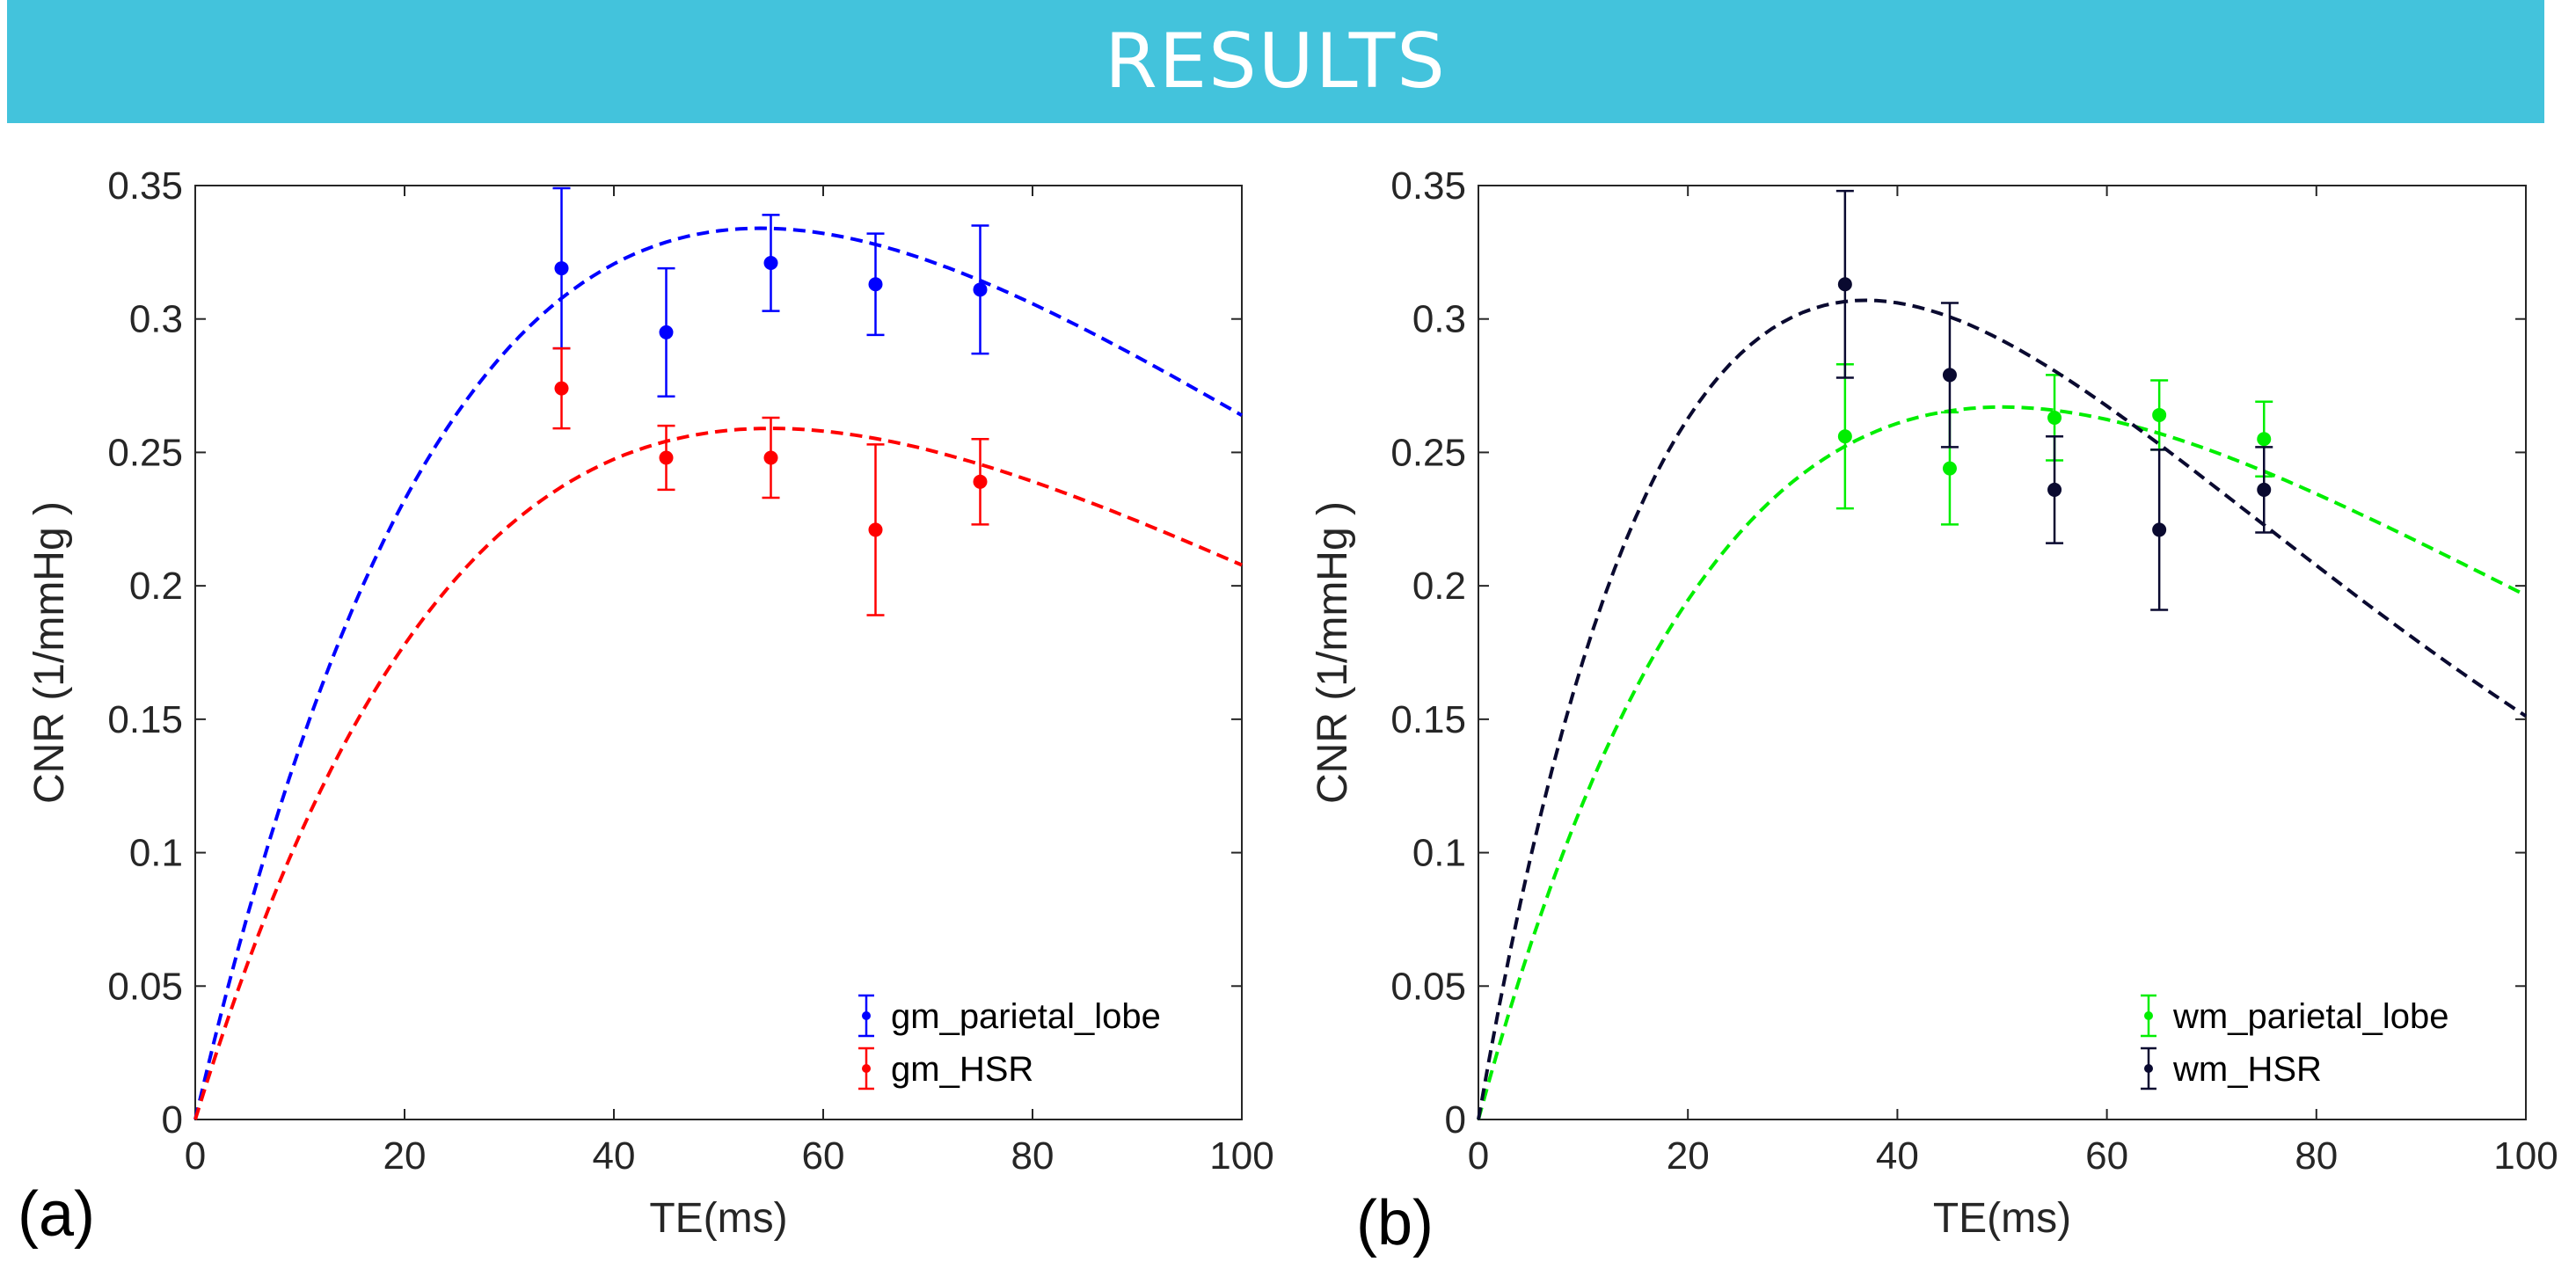  Describe the element at coordinates (2247, 1069) in the screenshot. I see `legend-label: wm_HSR` at that location.